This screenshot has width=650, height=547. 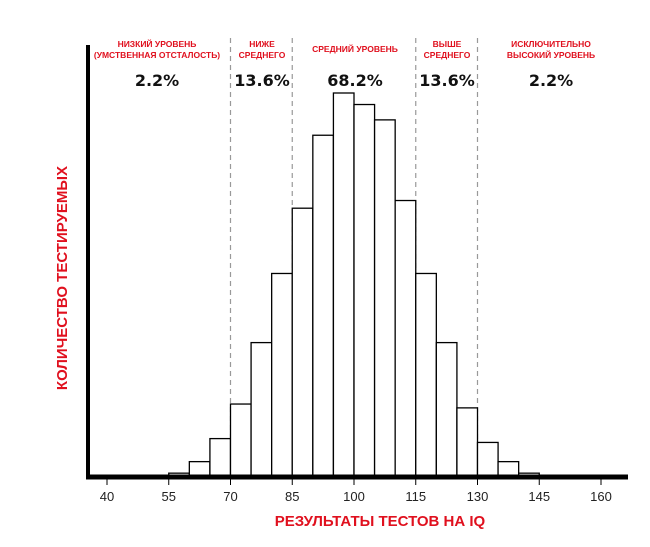 I want to click on y-axis-label: КОЛИЧЕСТВО ТЕСТИРУЕМЫХ, so click(x=62, y=278).